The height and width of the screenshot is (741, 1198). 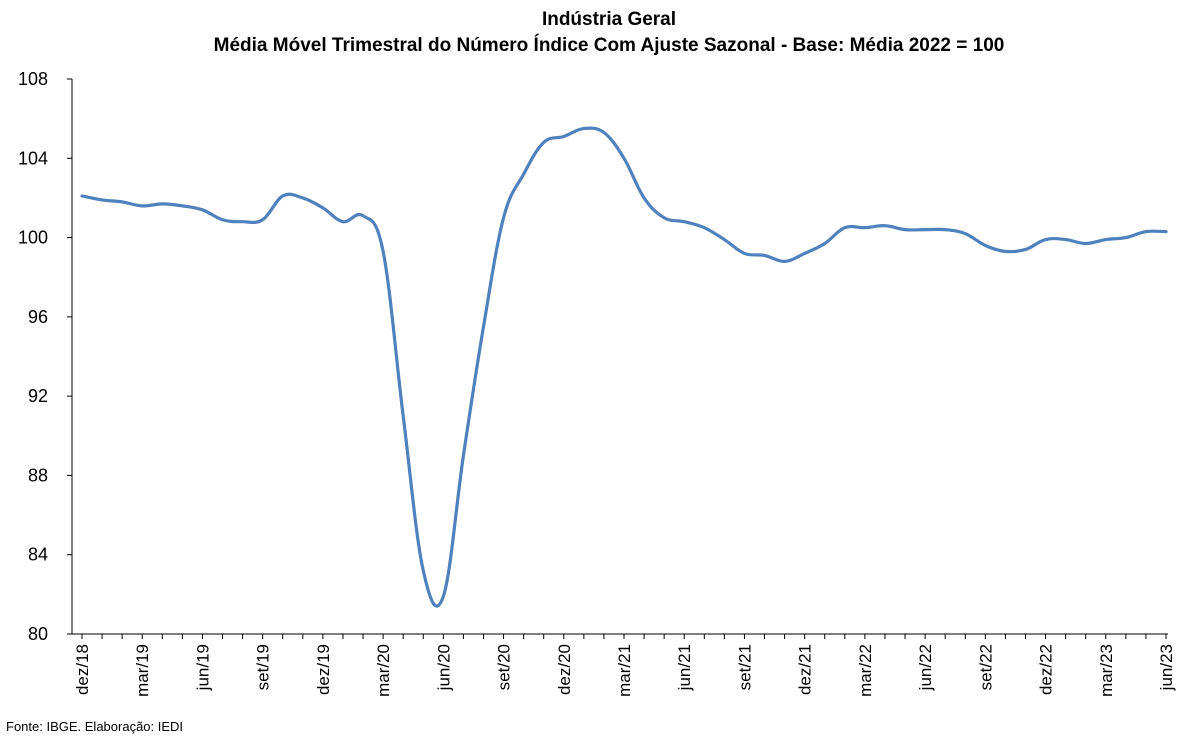 I want to click on x-tick-label: dez/21, so click(x=805, y=669).